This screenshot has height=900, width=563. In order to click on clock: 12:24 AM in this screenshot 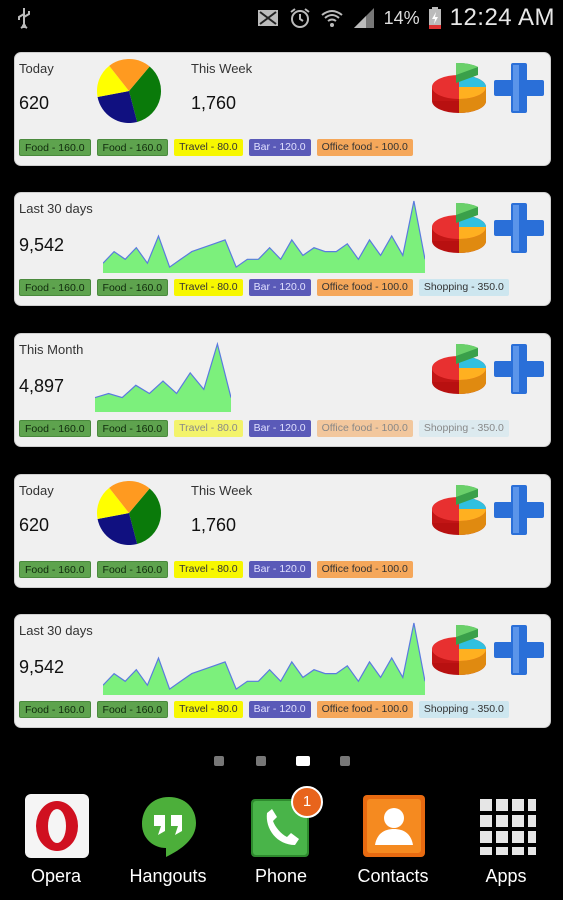, I will do `click(502, 17)`.